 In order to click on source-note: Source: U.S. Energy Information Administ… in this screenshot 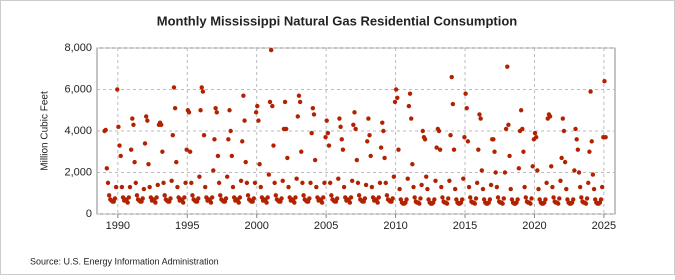, I will do `click(124, 261)`.